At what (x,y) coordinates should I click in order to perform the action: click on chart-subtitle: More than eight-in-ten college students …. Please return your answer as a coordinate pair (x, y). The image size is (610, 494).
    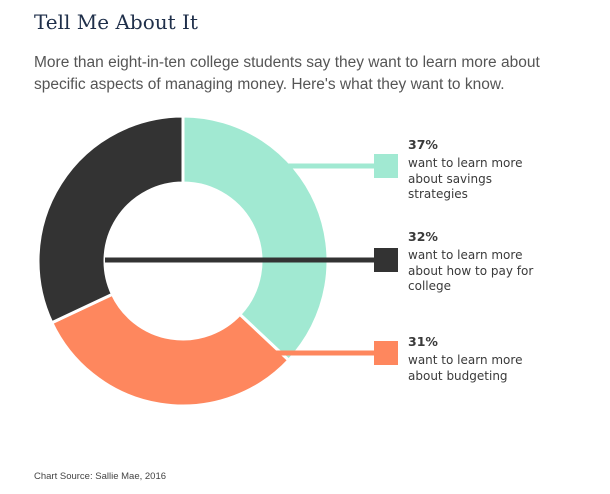
    Looking at the image, I should click on (287, 73).